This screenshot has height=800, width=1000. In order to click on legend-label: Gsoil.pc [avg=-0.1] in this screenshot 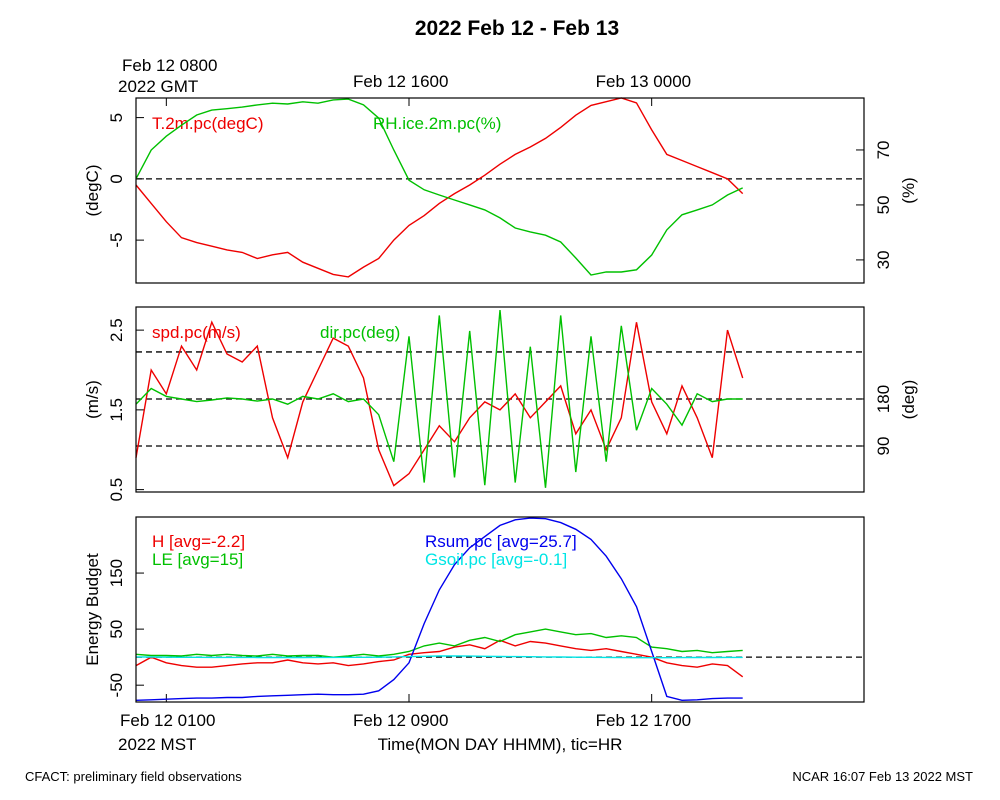, I will do `click(496, 559)`.